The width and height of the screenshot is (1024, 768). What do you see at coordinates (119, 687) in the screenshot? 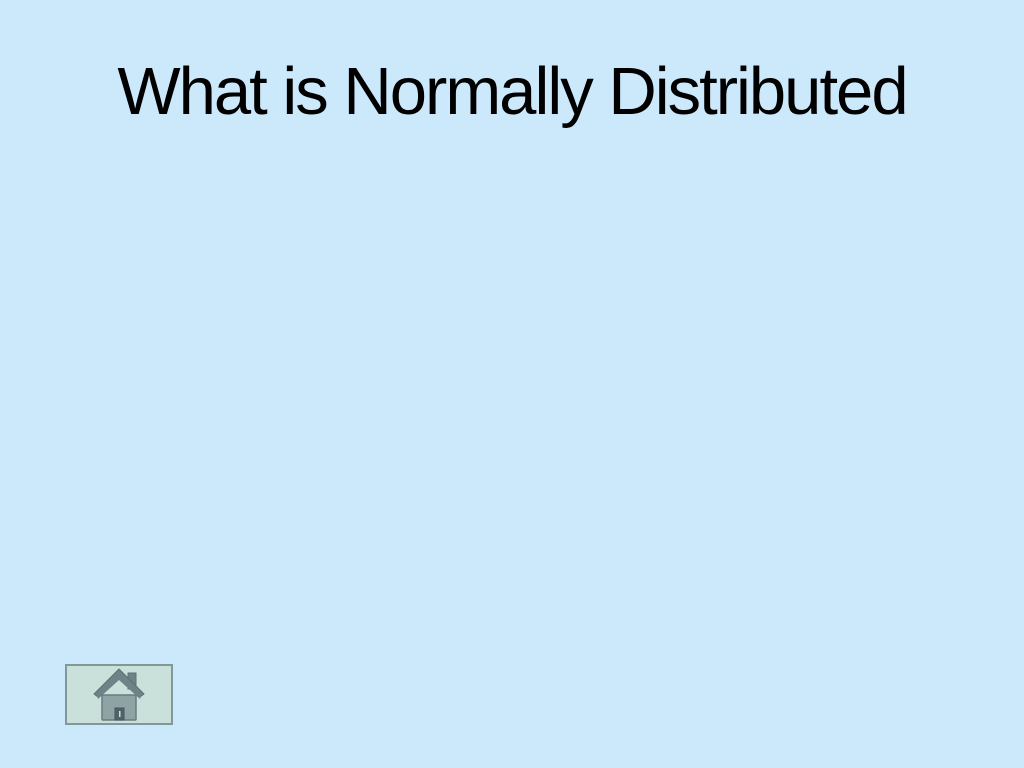
I see `home-icon-eave` at bounding box center [119, 687].